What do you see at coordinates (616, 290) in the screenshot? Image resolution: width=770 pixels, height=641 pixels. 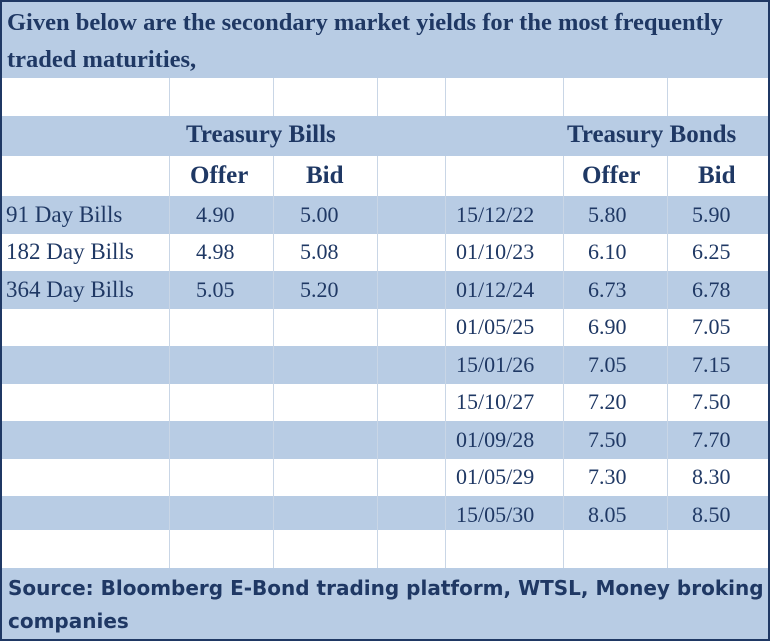 I see `bond-offer: 6.73` at bounding box center [616, 290].